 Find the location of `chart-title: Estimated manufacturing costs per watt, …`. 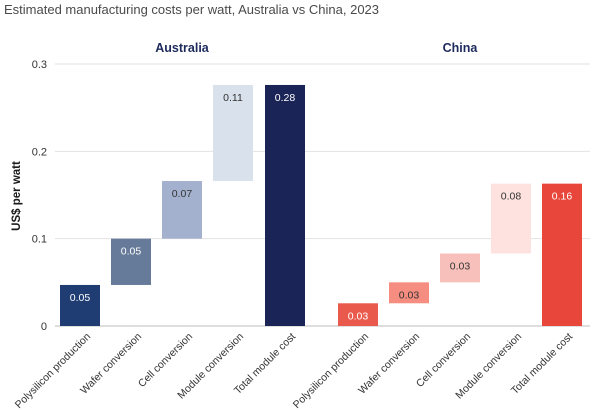

chart-title: Estimated manufacturing costs per watt, … is located at coordinates (191, 9).